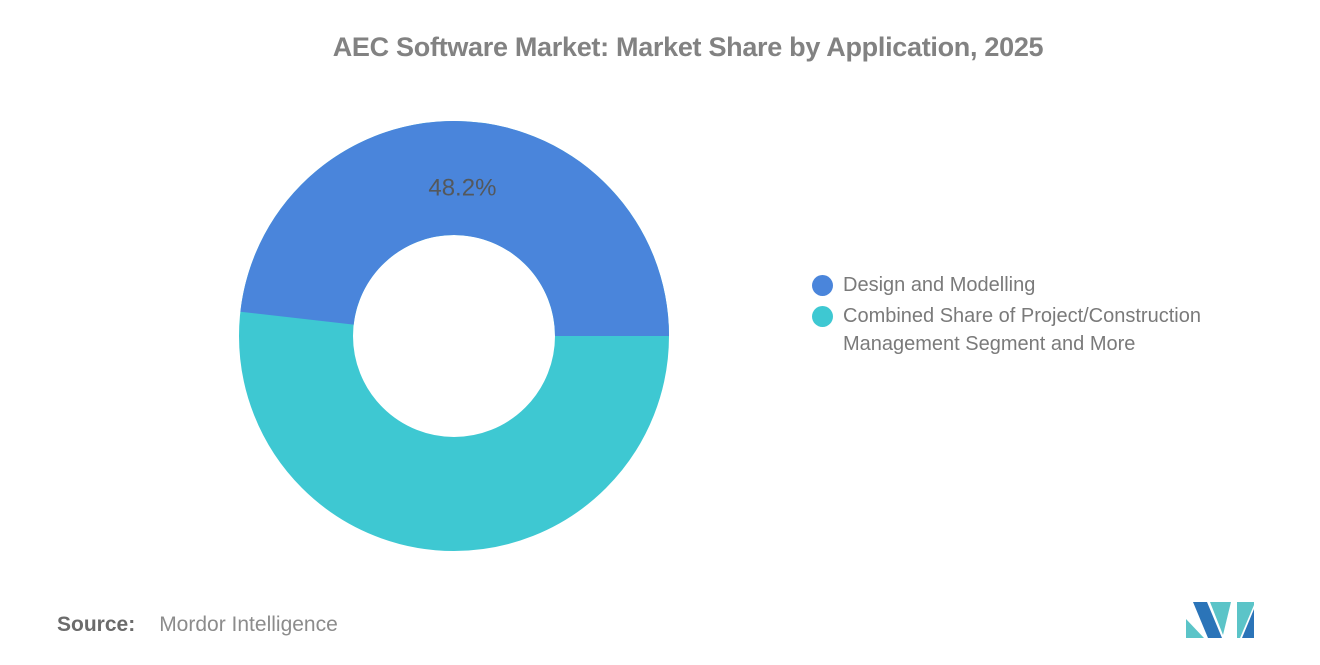 Image resolution: width=1320 pixels, height=665 pixels. Describe the element at coordinates (989, 344) in the screenshot. I see `legend-label-line: Management Segment and More` at that location.